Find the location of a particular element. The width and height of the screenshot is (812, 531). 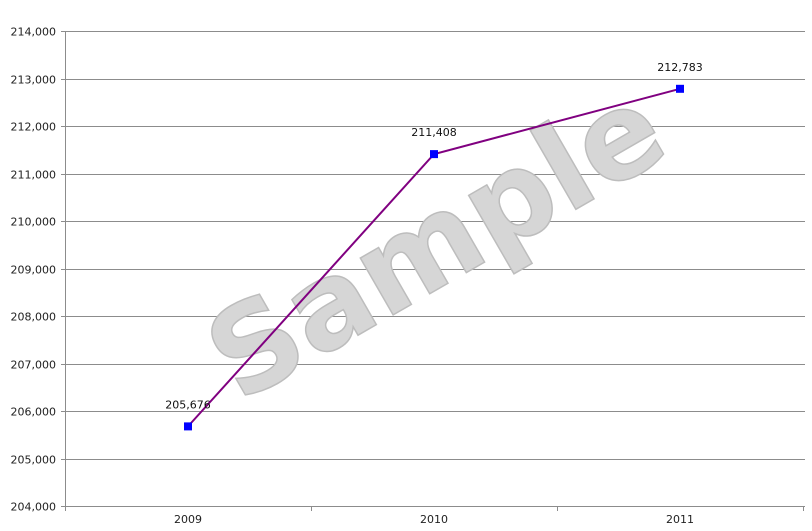

y-tick-label: 208,000 is located at coordinates (34, 317).